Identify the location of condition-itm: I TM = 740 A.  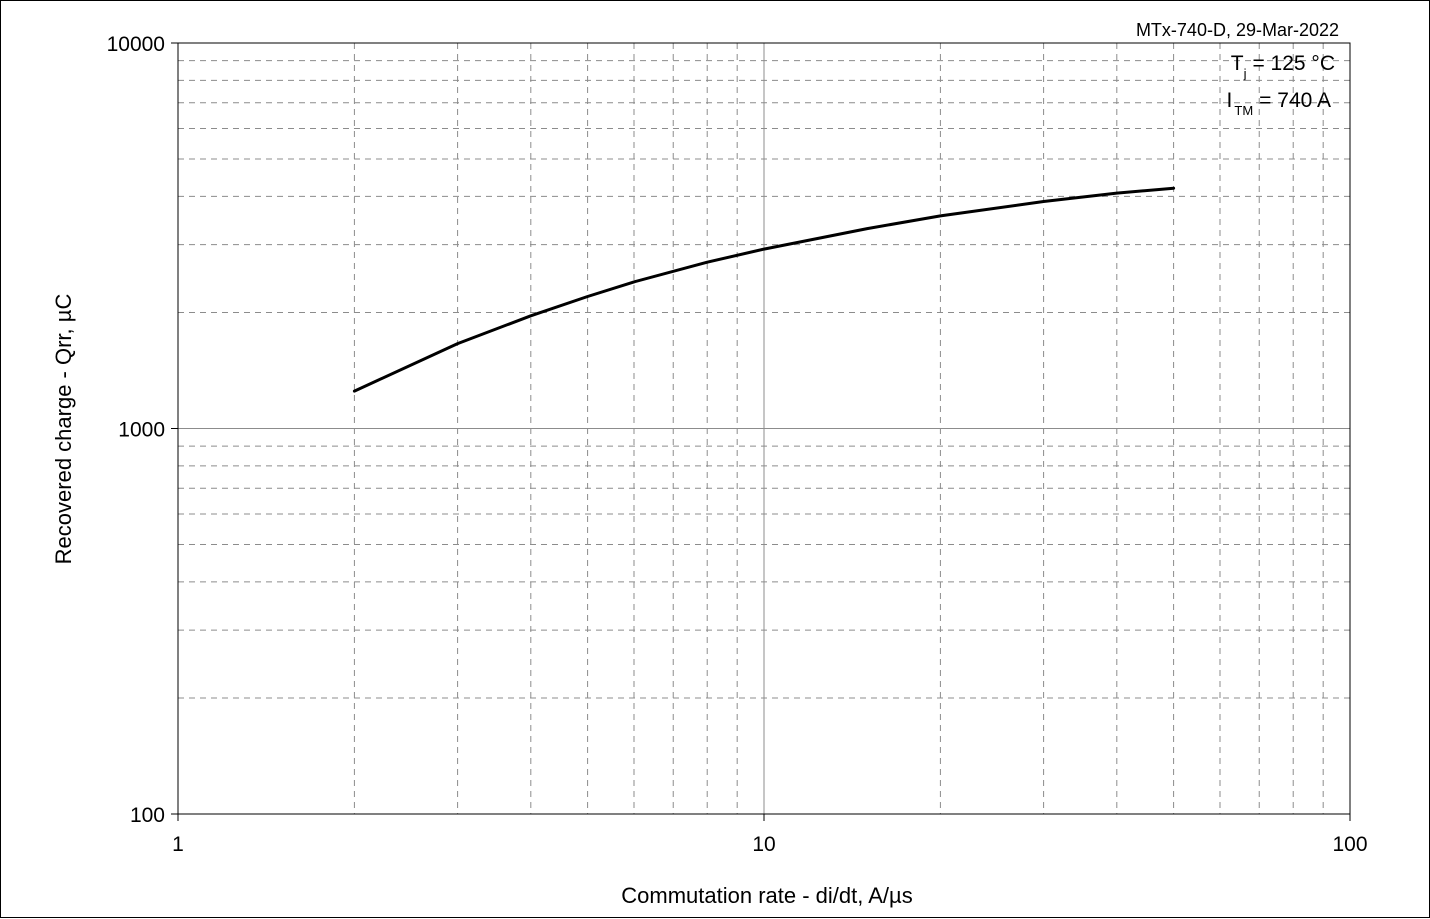
(1279, 103).